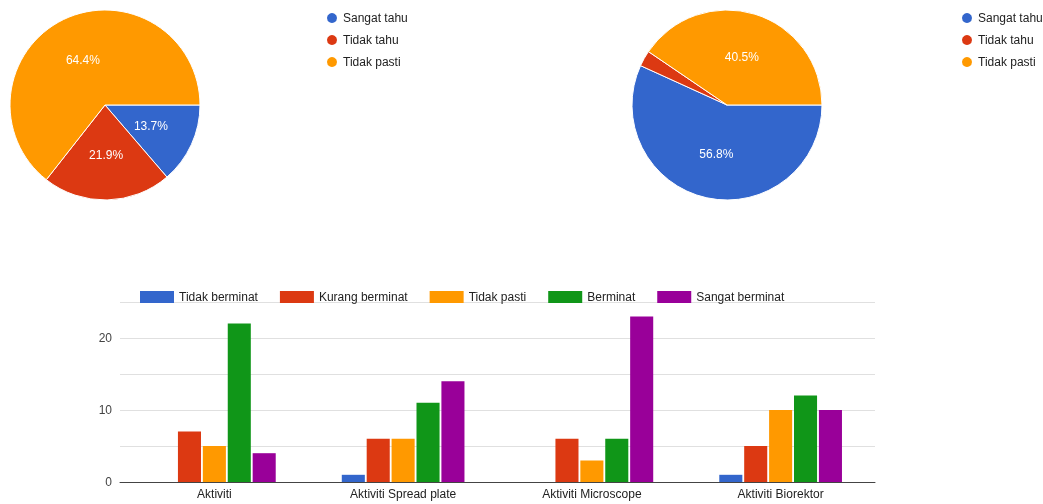  Describe the element at coordinates (106, 155) in the screenshot. I see `data-label: 21.9%` at that location.